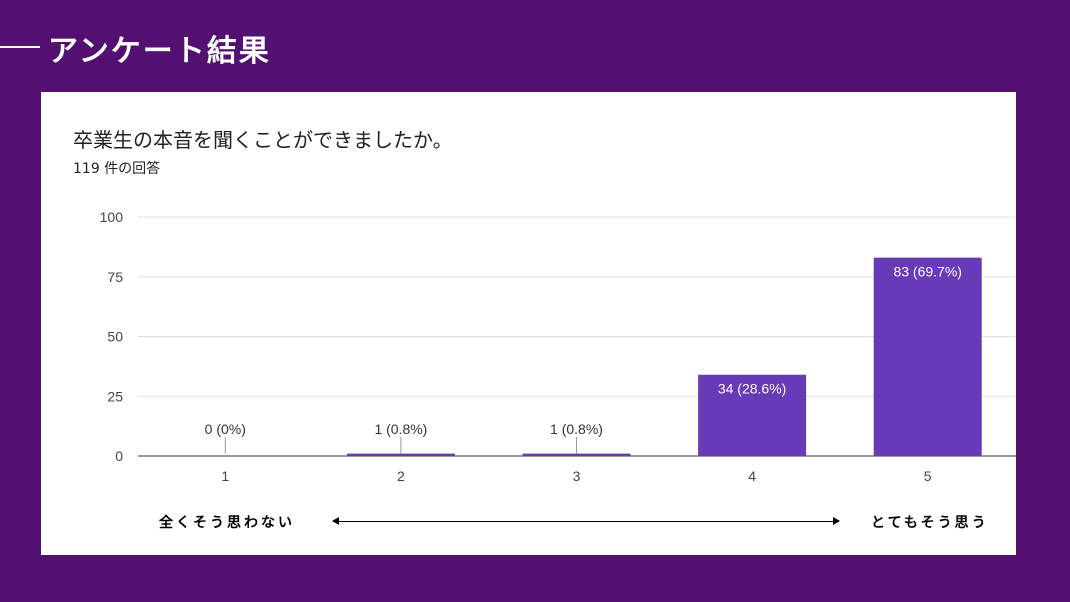  I want to click on y-tick-label: 100, so click(112, 217).